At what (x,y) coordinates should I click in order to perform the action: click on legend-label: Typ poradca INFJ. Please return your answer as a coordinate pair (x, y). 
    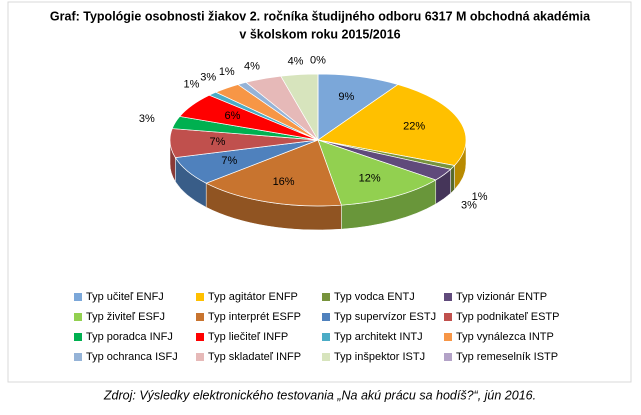
    Looking at the image, I should click on (129, 337).